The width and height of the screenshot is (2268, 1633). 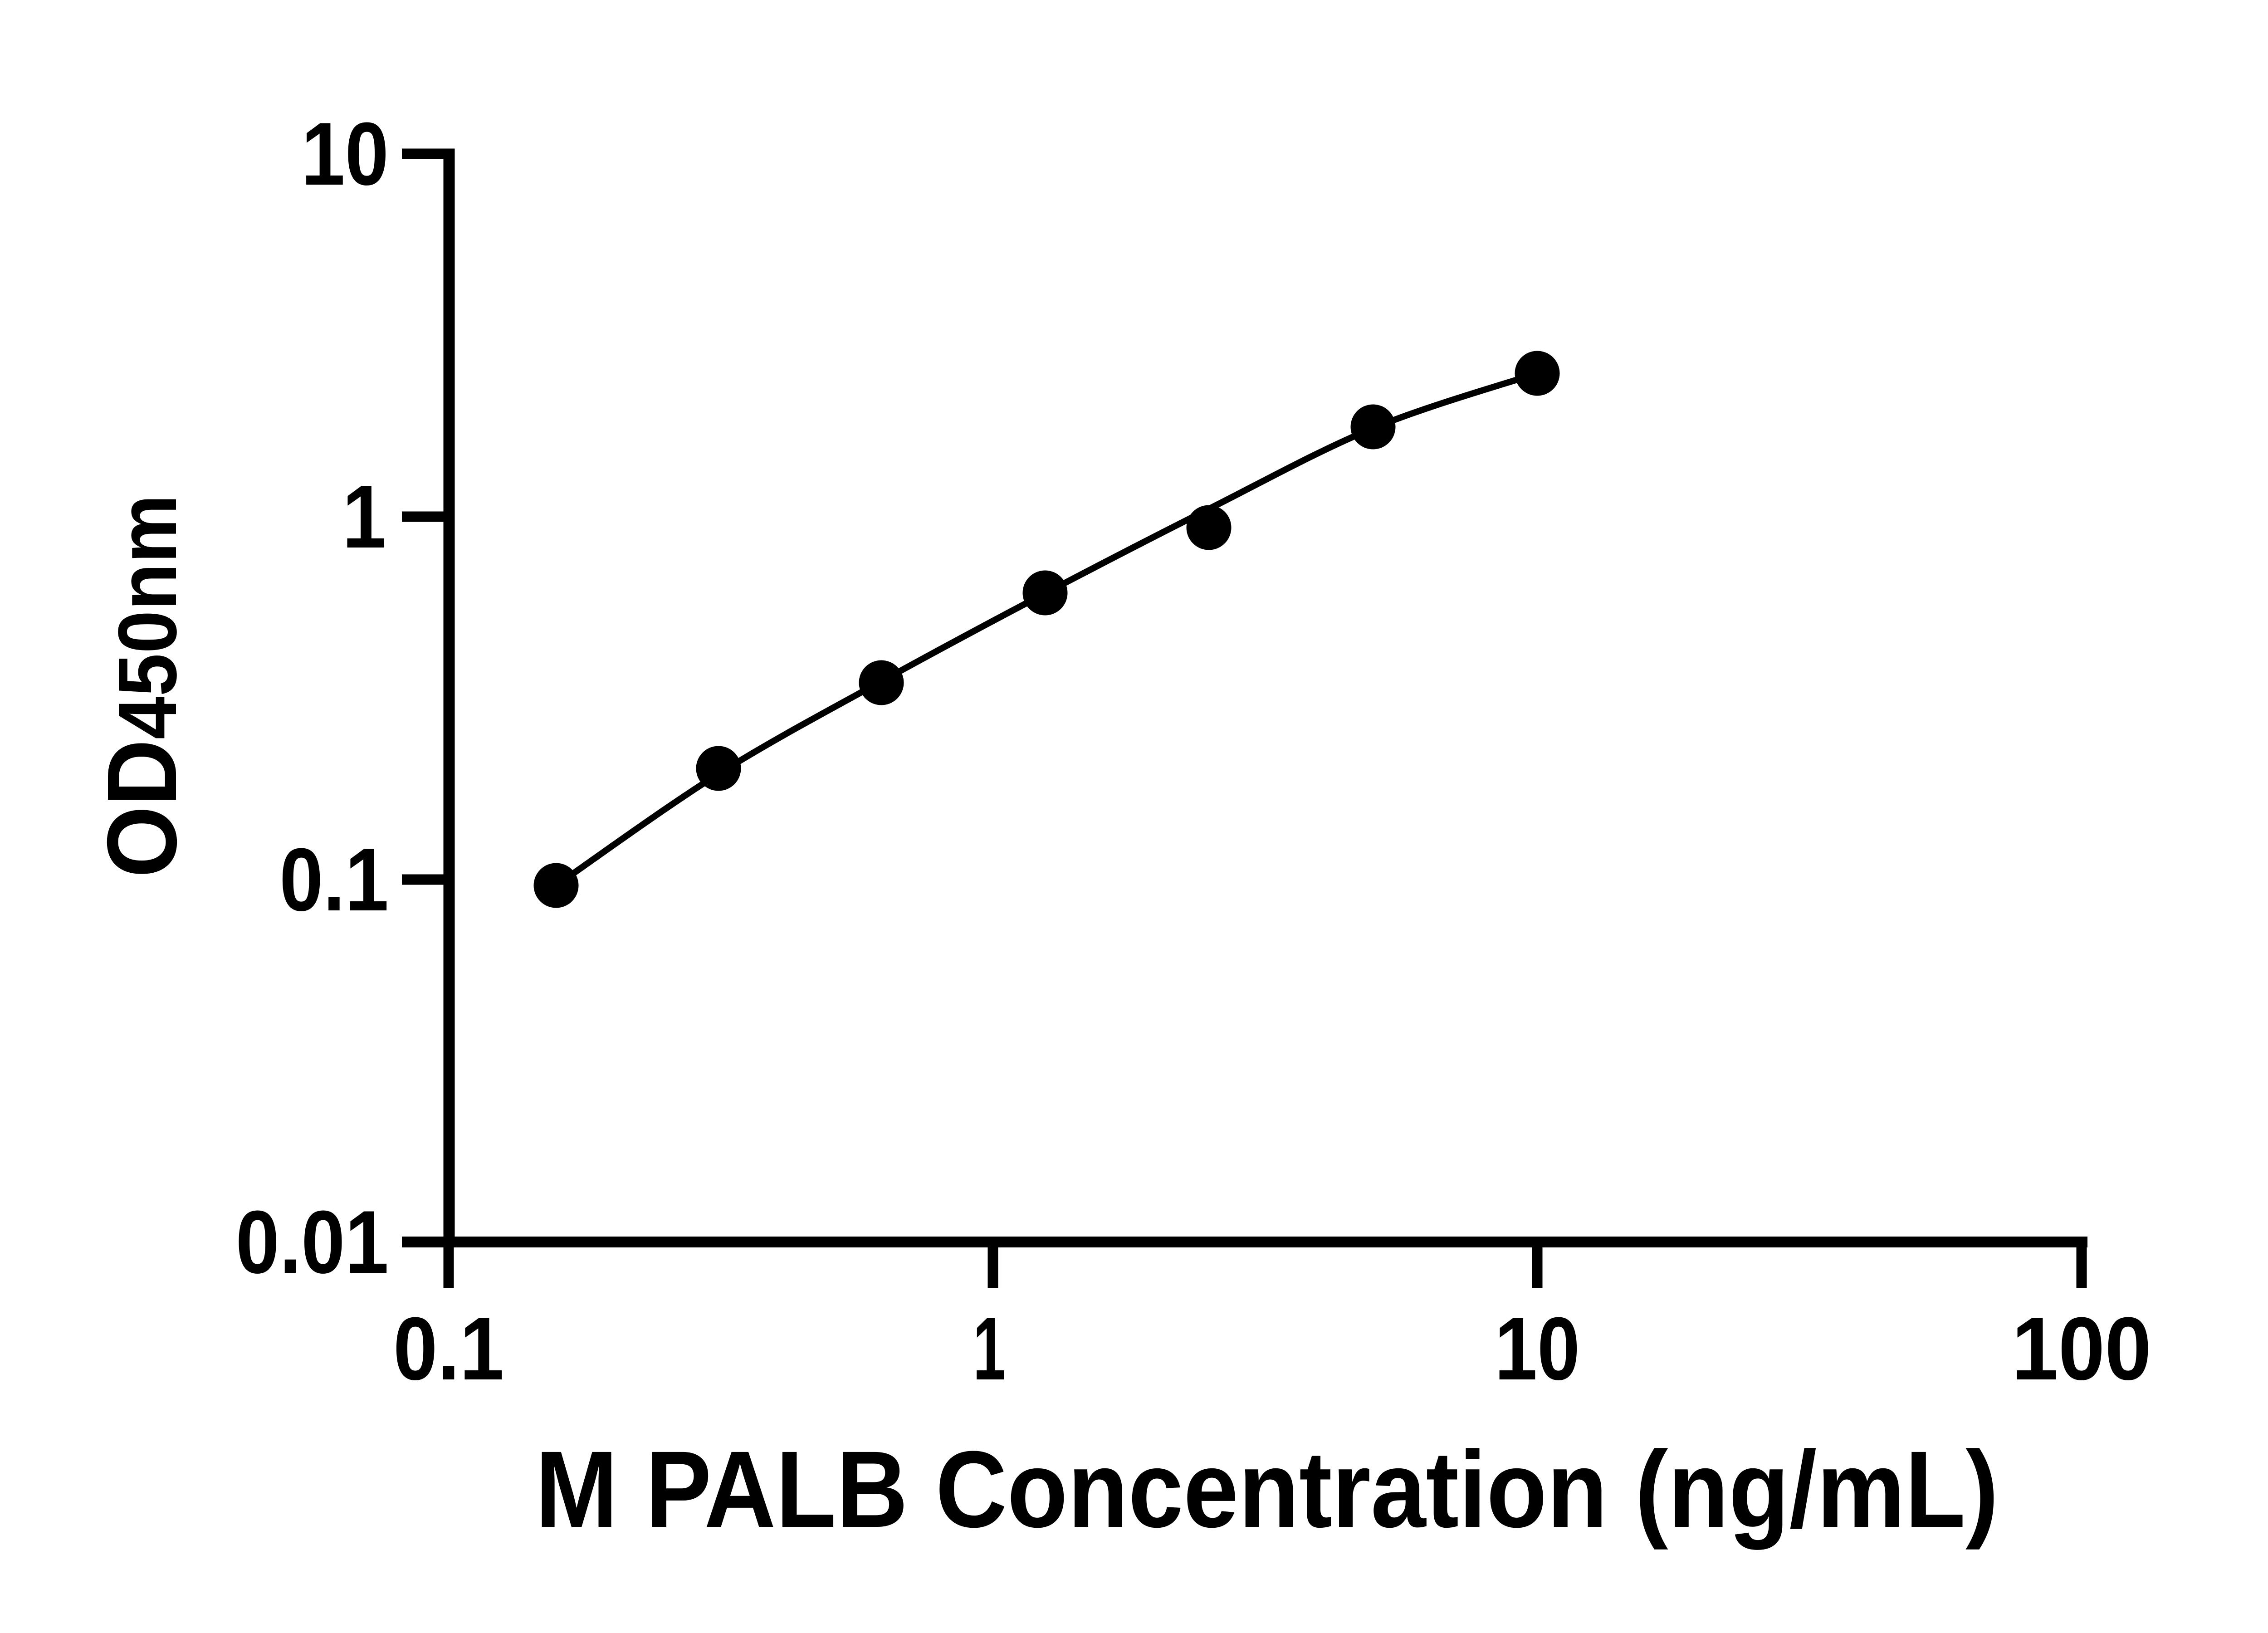 What do you see at coordinates (1267, 1489) in the screenshot?
I see `svg-text: M PALB Concentration (ng/mL)` at bounding box center [1267, 1489].